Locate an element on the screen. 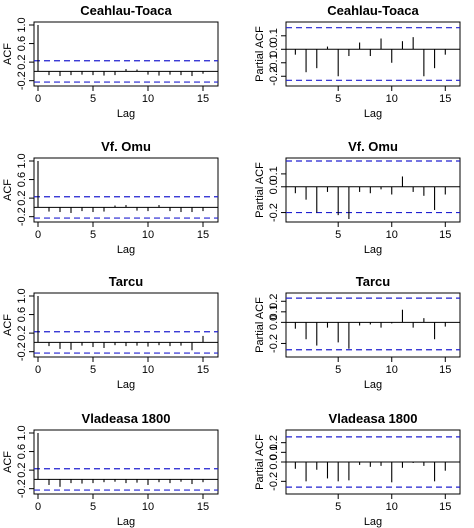 The width and height of the screenshot is (474, 528). panel-pacf-2: Vf. Omu -0.2 0.00.1 5 10 15 Lag Partial ACF is located at coordinates (357, 197).